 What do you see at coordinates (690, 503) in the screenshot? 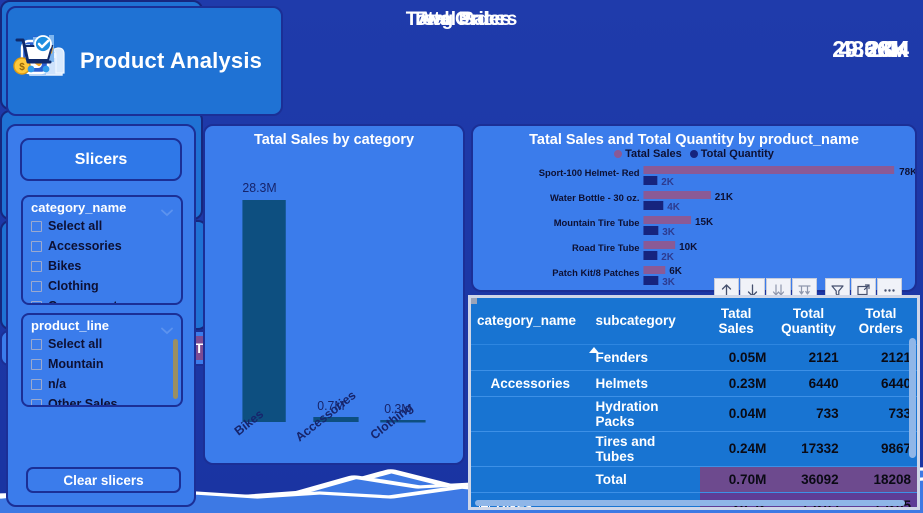
I see `matrix-horizontal-scrollbar` at bounding box center [690, 503].